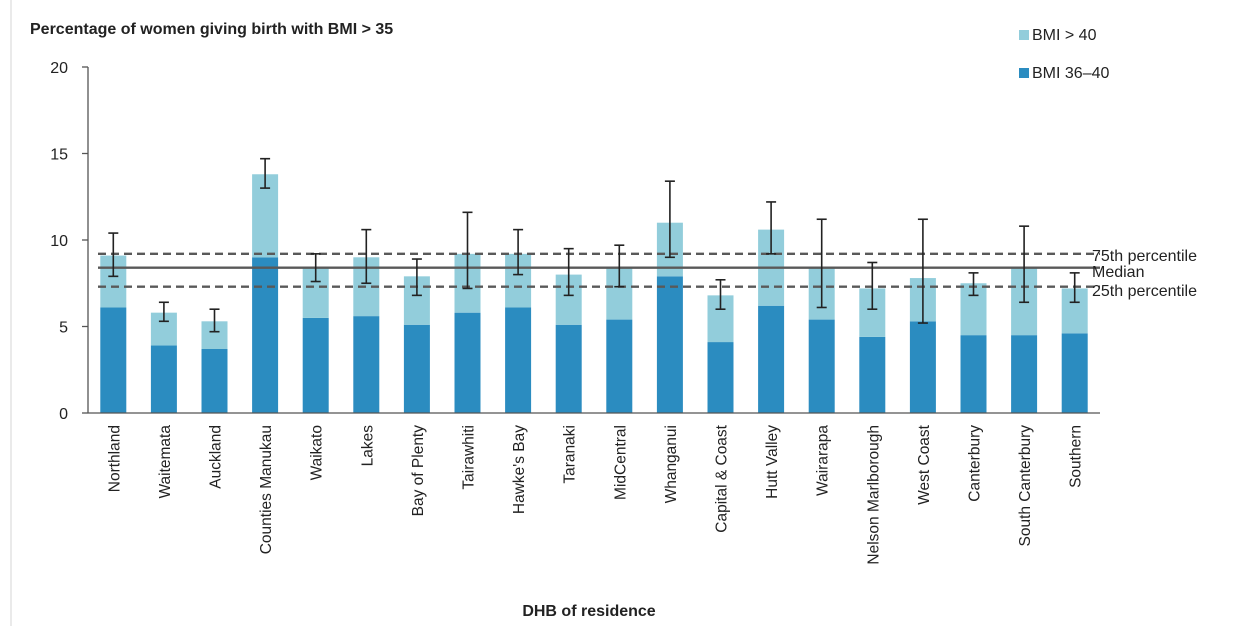 The height and width of the screenshot is (626, 1253). I want to click on x-tick-label: Tairawhiti, so click(469, 457).